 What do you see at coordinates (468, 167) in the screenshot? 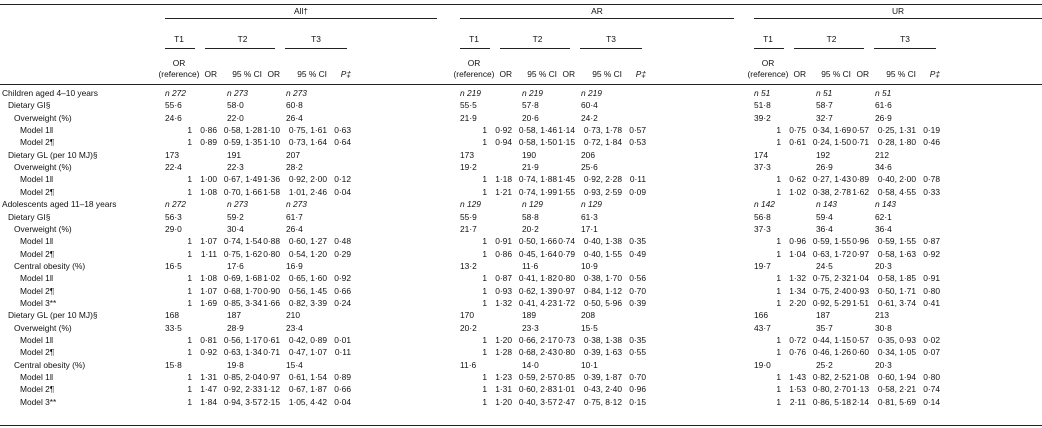
I see `mean-value: 19·2` at bounding box center [468, 167].